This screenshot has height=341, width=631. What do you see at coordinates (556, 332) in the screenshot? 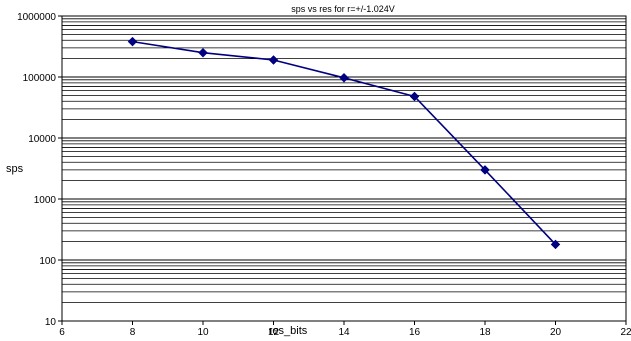
I see `x-tick-label: 20` at bounding box center [556, 332].